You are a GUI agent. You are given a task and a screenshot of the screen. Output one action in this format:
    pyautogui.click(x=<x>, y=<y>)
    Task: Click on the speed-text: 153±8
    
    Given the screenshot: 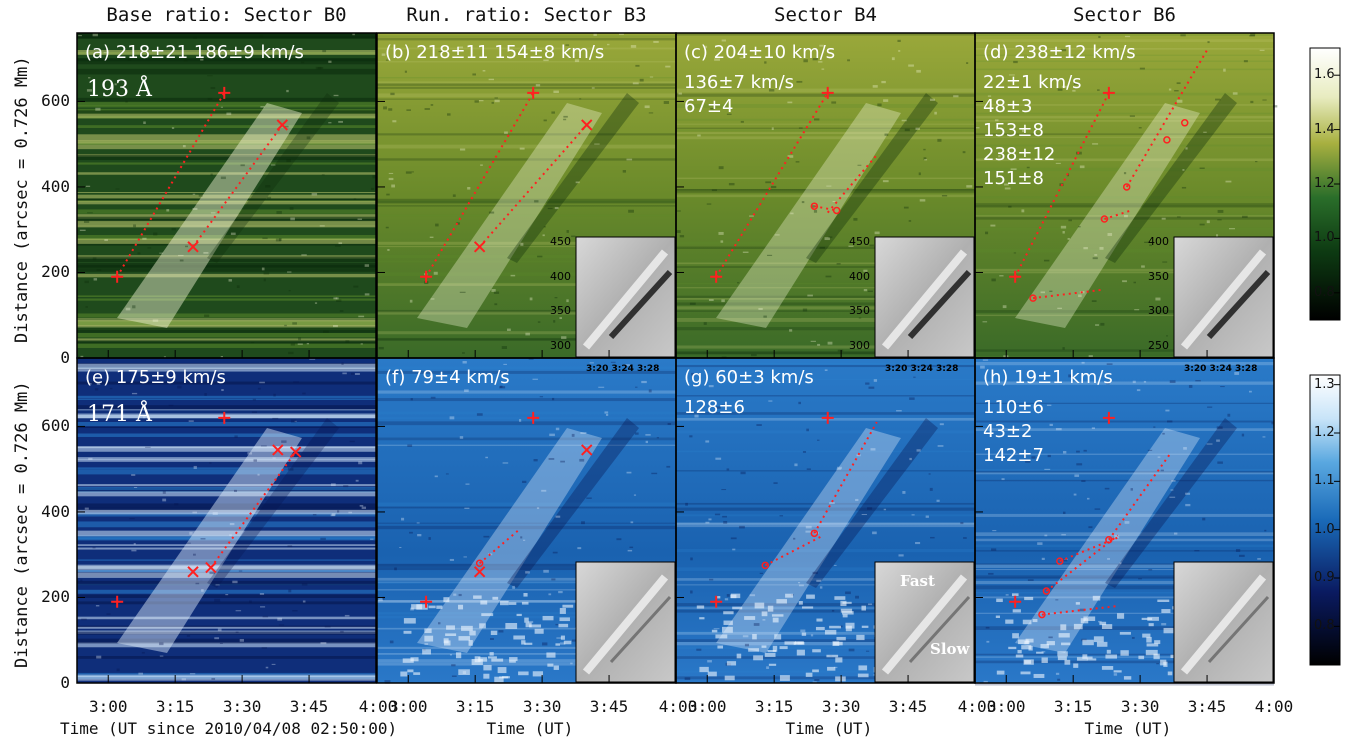 What is the action you would take?
    pyautogui.click(x=1013, y=130)
    